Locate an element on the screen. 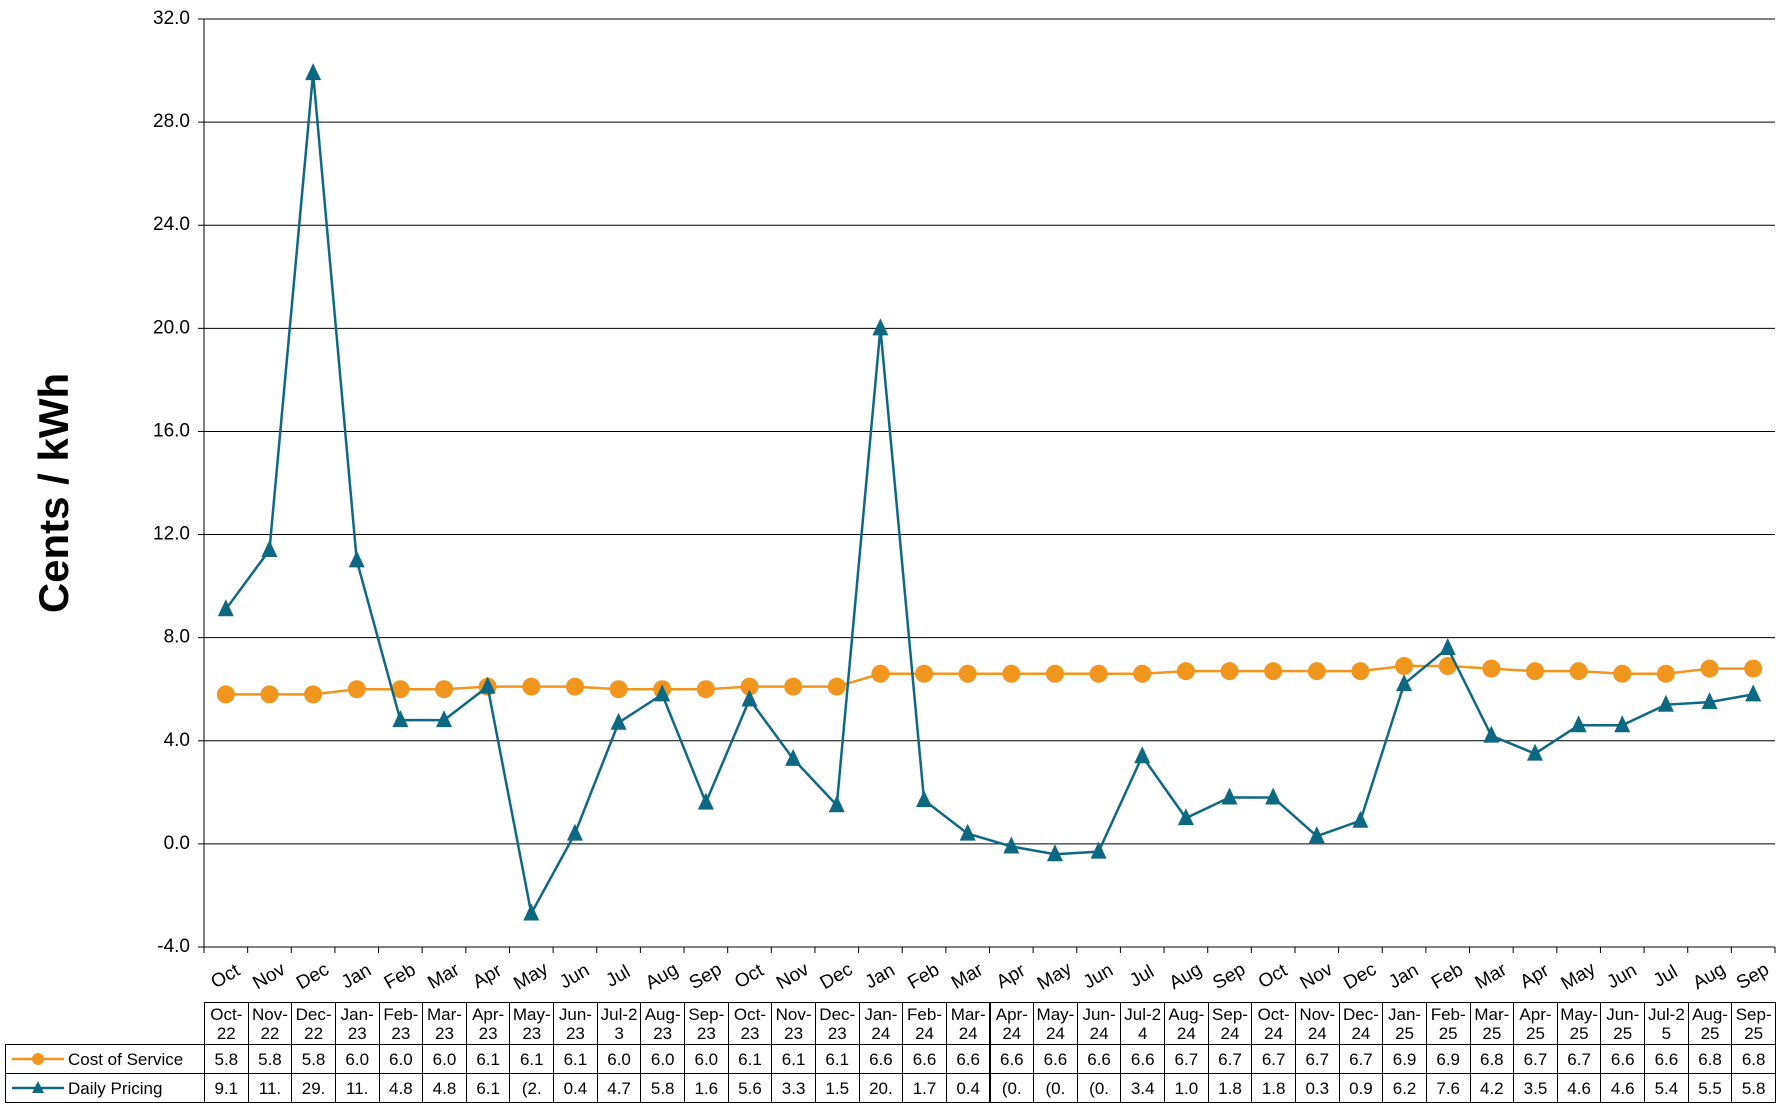 Image resolution: width=1778 pixels, height=1109 pixels. value-label: 1.0 is located at coordinates (1186, 1088).